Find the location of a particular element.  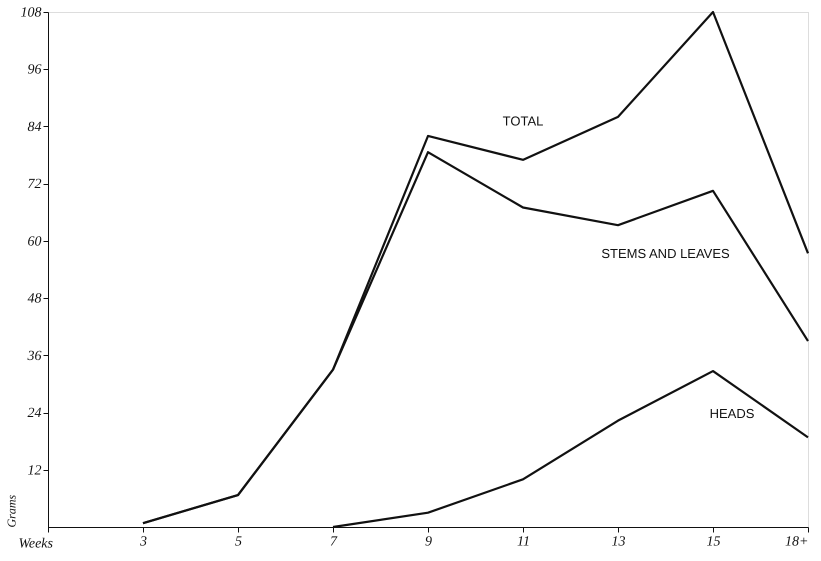

series-label: TOTAL is located at coordinates (523, 121).